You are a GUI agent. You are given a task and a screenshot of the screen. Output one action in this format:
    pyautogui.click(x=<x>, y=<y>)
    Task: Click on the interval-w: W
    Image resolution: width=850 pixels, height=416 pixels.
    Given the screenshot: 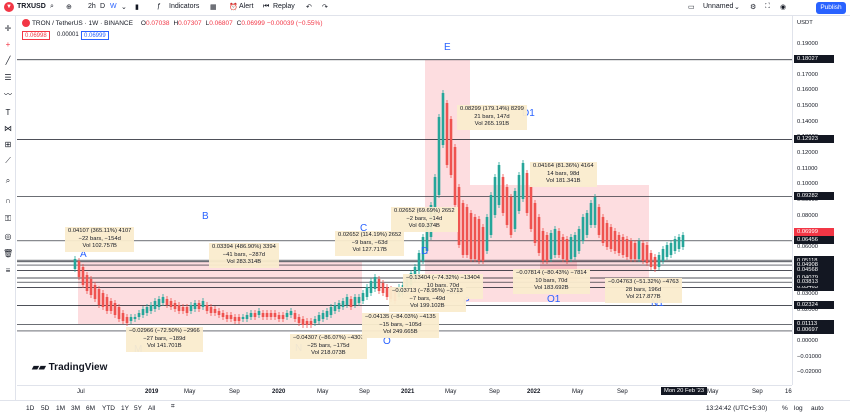 What is the action you would take?
    pyautogui.click(x=113, y=6)
    